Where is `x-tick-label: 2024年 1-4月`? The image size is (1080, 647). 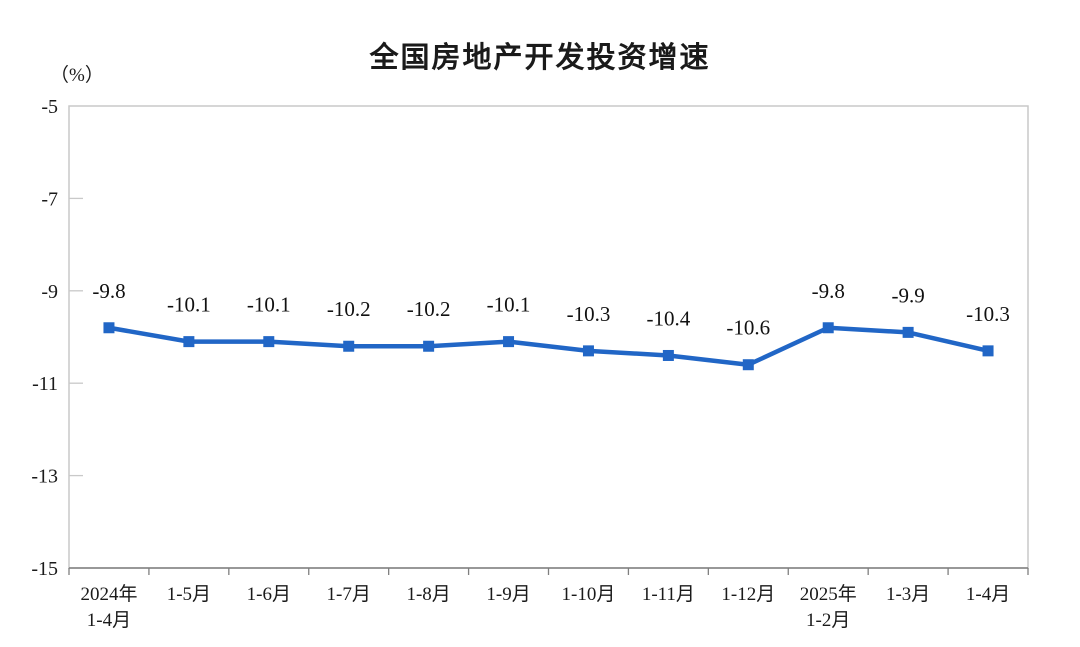
x-tick-label: 2024年 1-4月 is located at coordinates (108, 607).